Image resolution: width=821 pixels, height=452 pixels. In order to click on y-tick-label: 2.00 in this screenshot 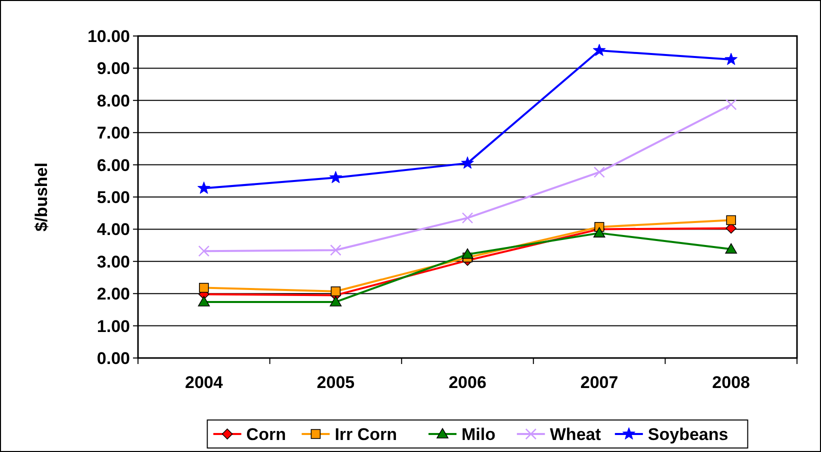, I will do `click(113, 294)`.